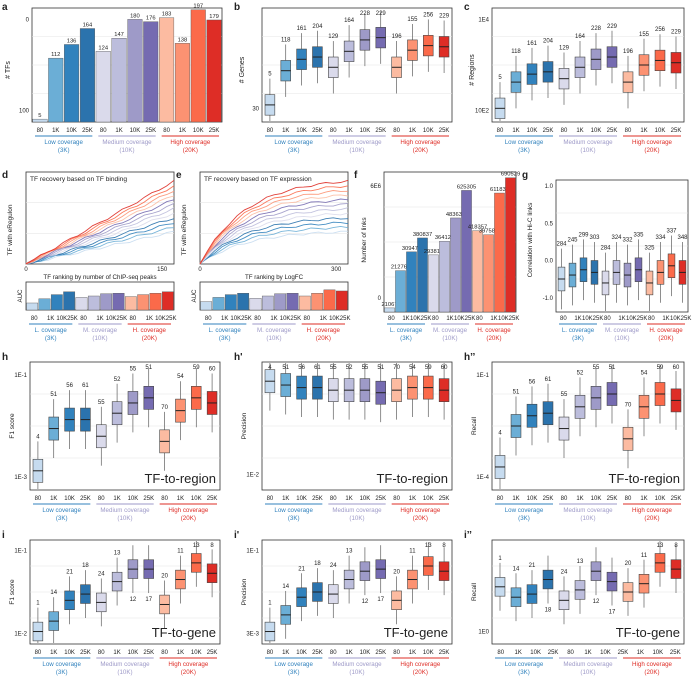 Image resolution: width=692 pixels, height=681 pixels. What do you see at coordinates (151, 19) in the screenshot?
I see `bar-value-label: 176` at bounding box center [151, 19].